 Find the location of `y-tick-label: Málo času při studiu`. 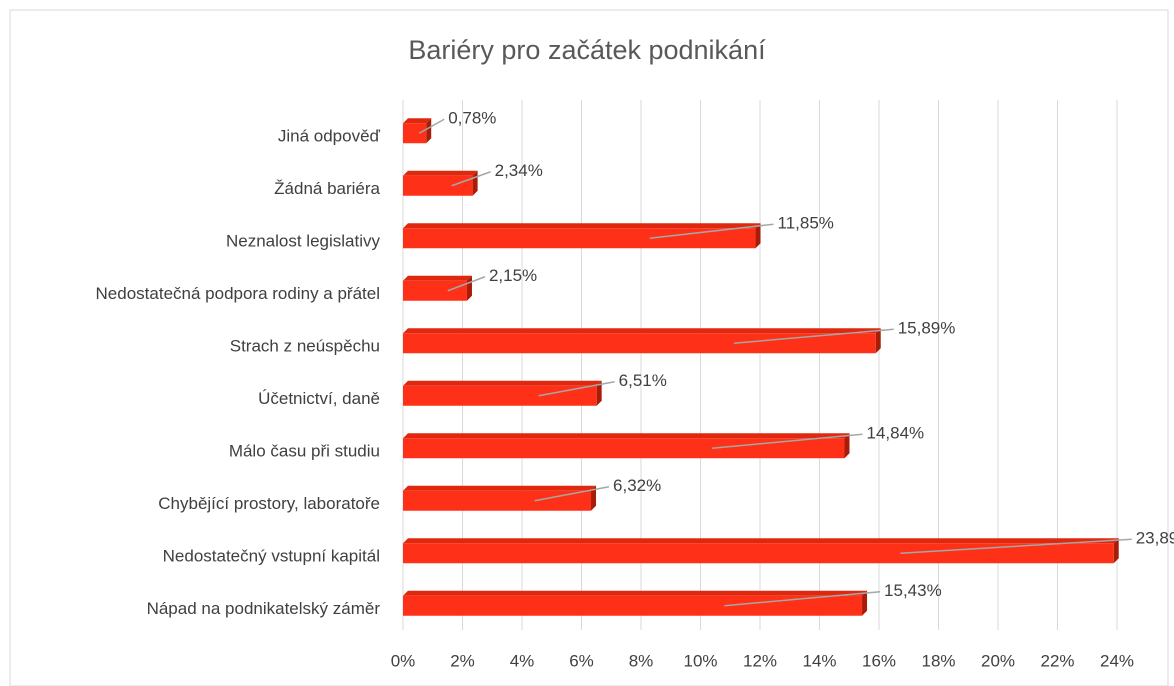

y-tick-label: Málo času při studiu is located at coordinates (304, 451).